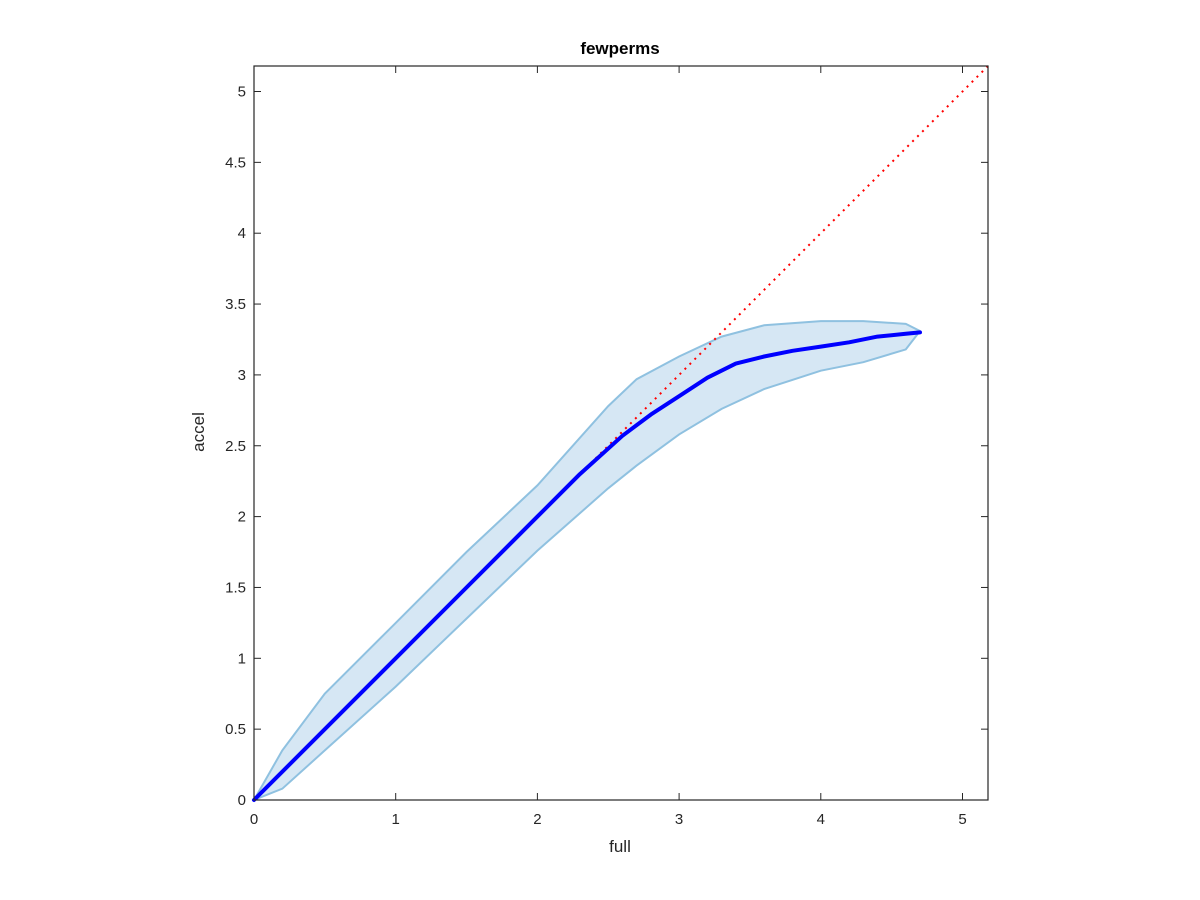  What do you see at coordinates (235, 587) in the screenshot?
I see `y-tick-label: 1.5` at bounding box center [235, 587].